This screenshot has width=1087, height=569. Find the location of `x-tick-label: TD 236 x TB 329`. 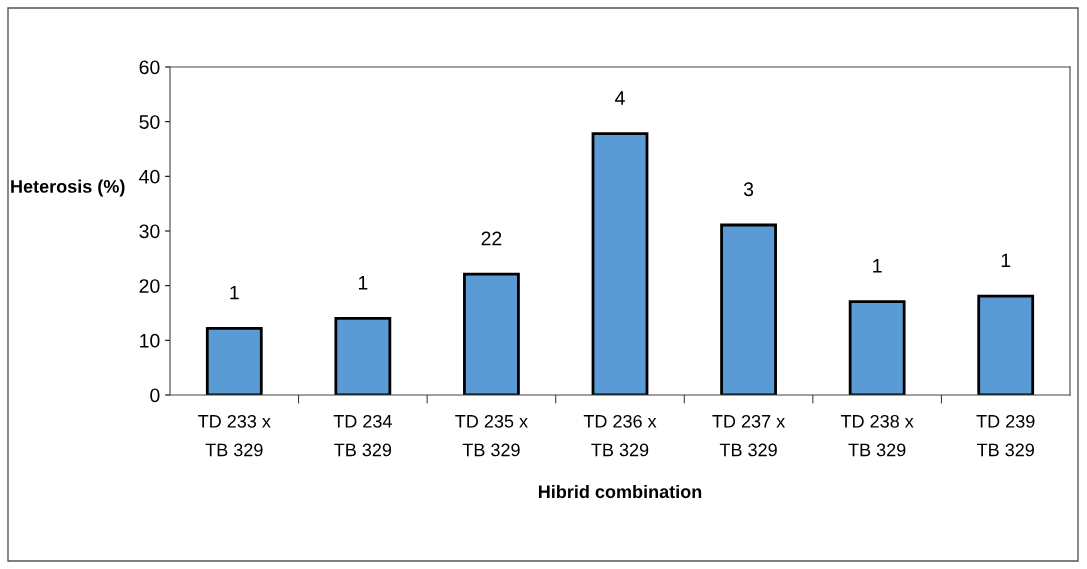

x-tick-label: TD 236 x TB 329 is located at coordinates (620, 435).